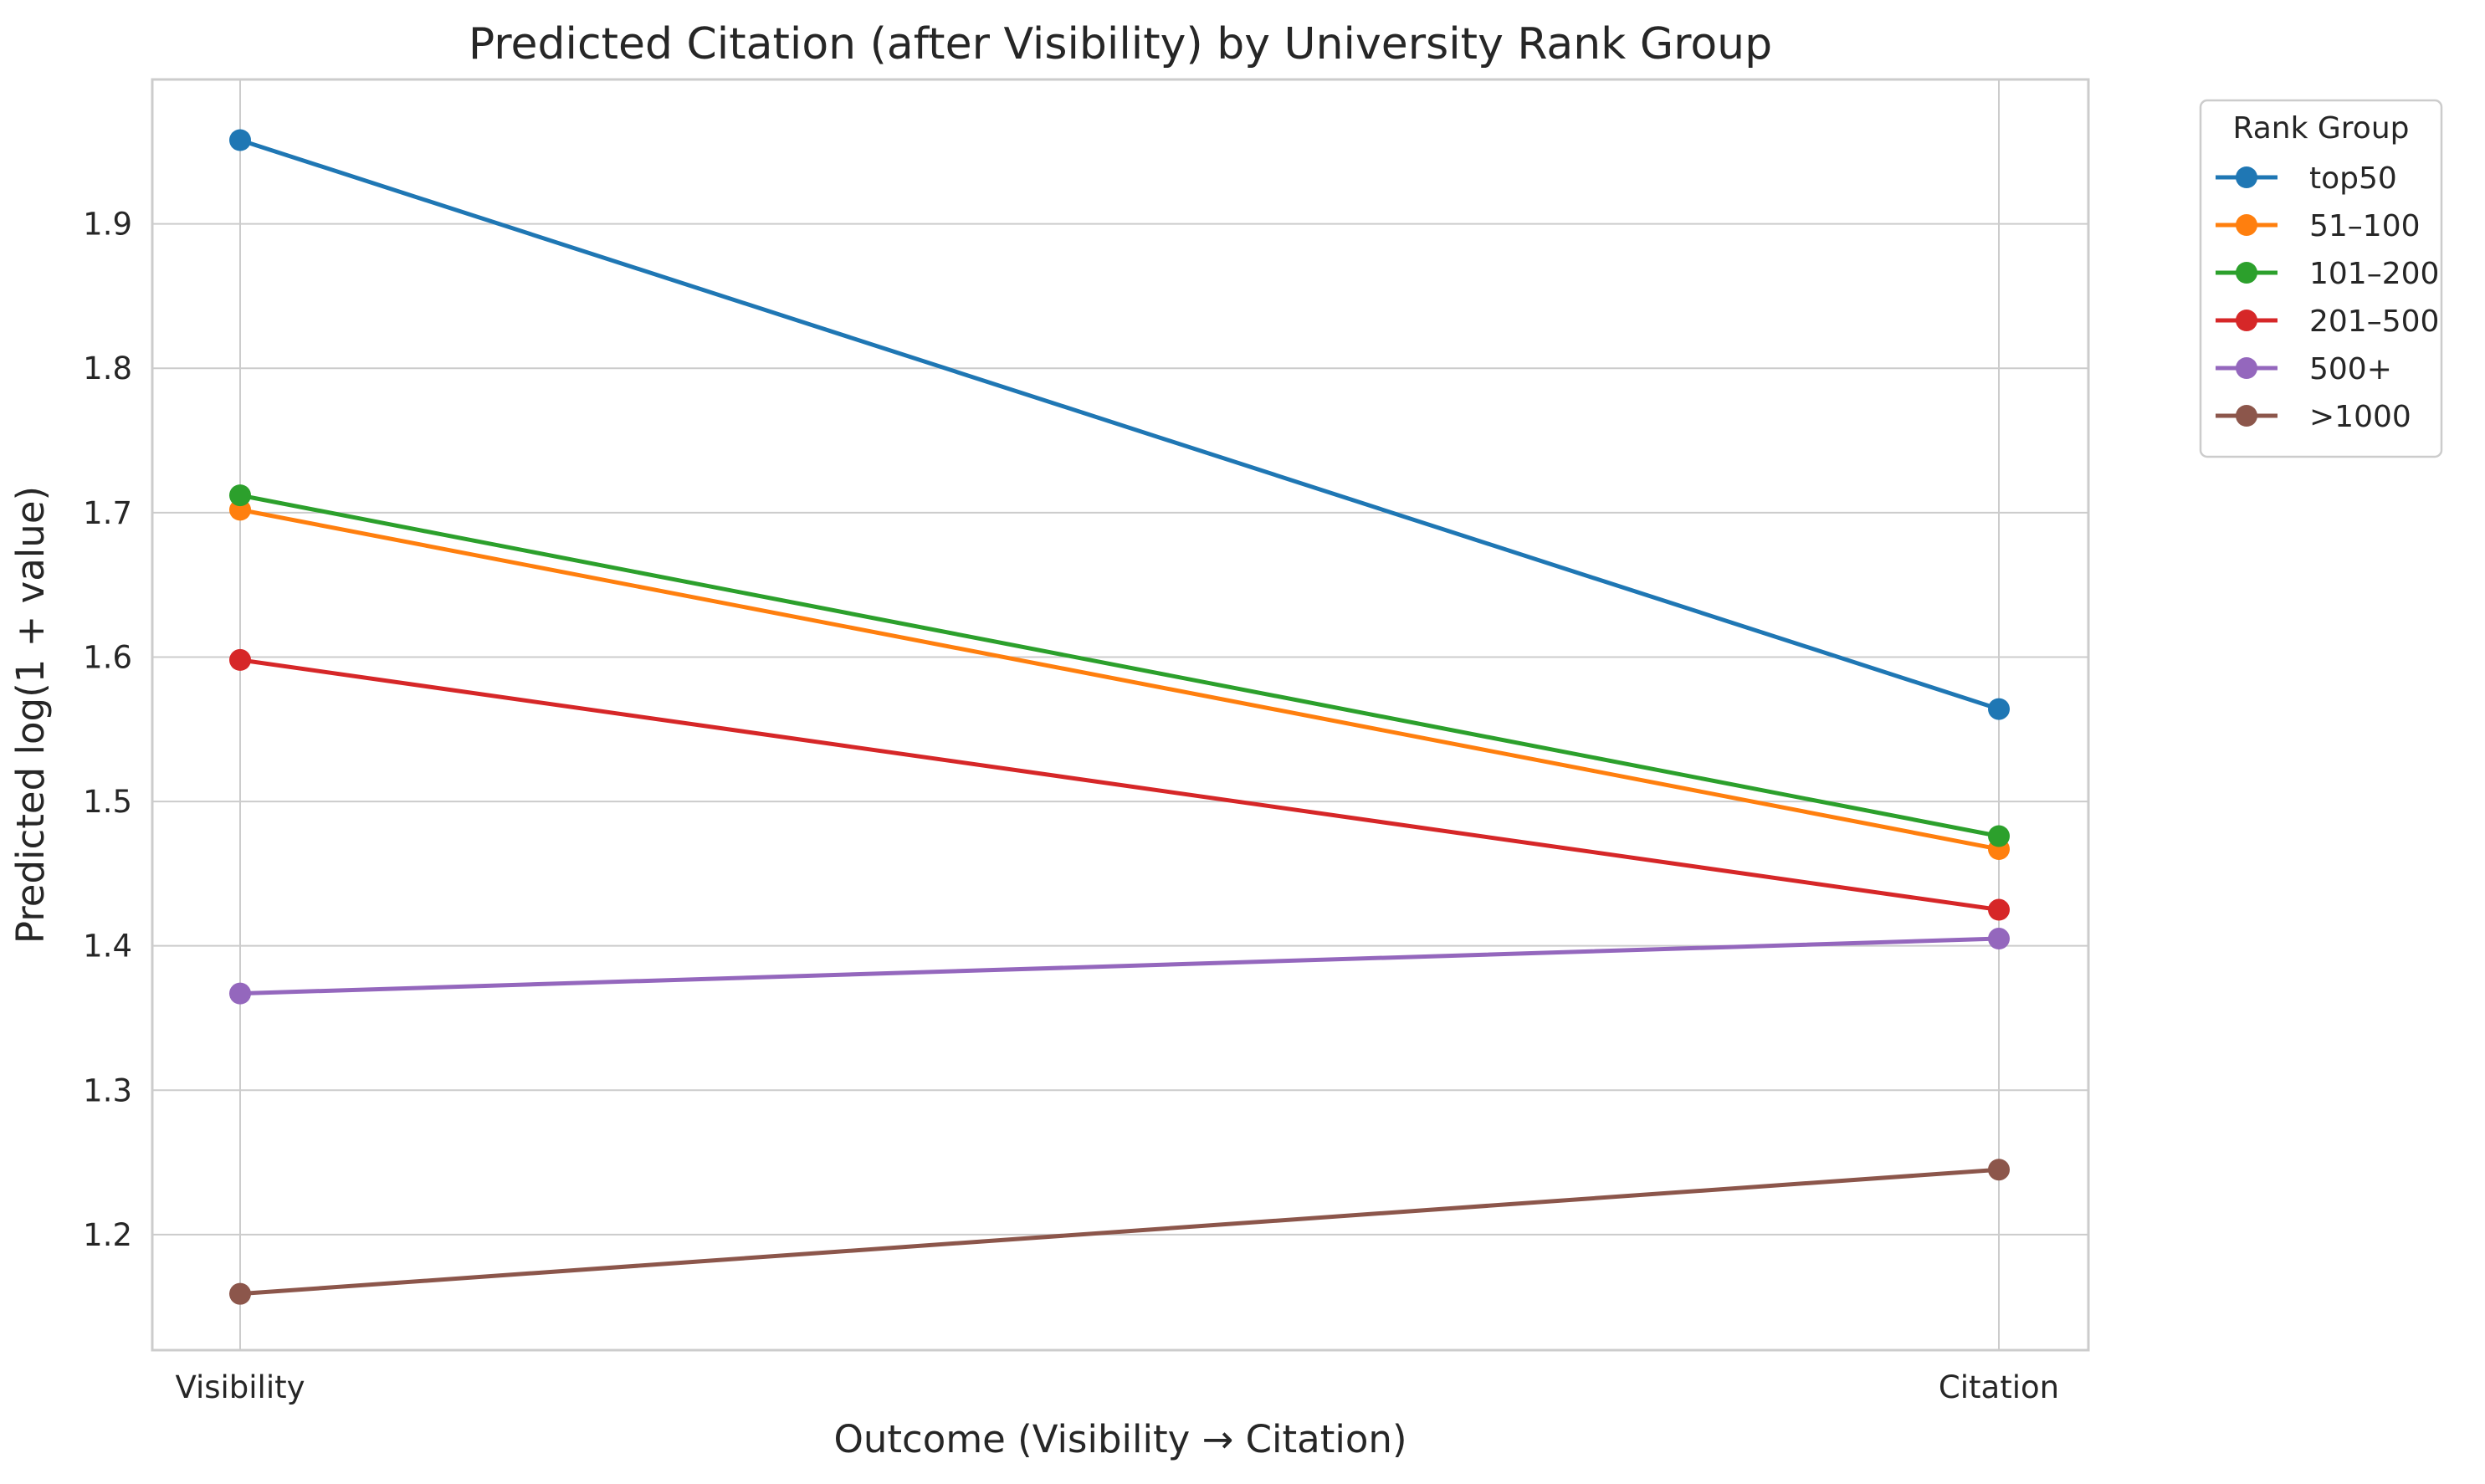  Describe the element at coordinates (2374, 274) in the screenshot. I see `legend-label: 101–200` at that location.